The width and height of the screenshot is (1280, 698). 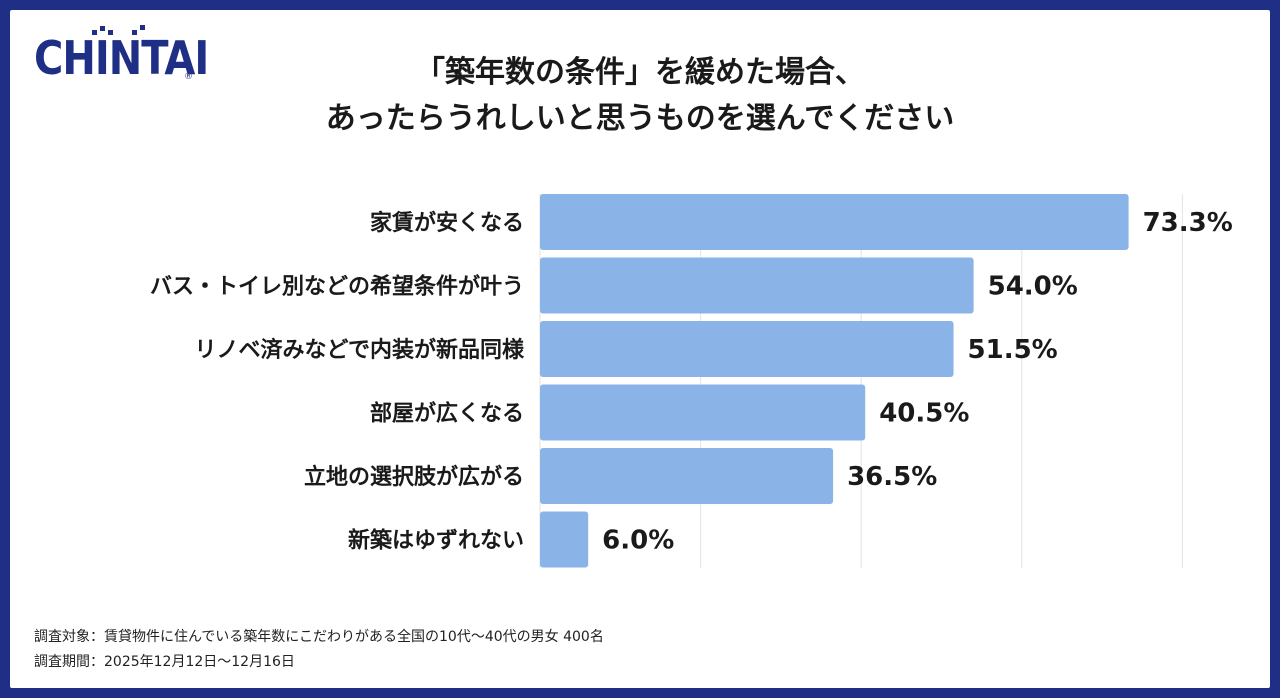 What do you see at coordinates (118, 30) in the screenshot?
I see `logo-dots-icon` at bounding box center [118, 30].